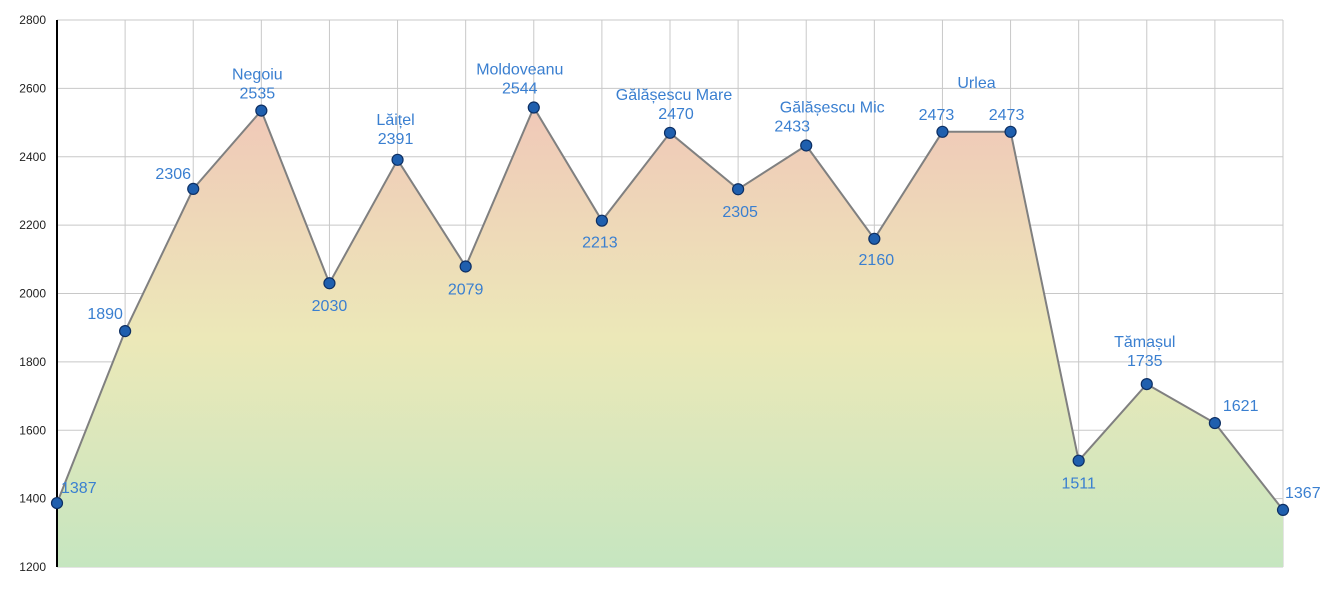 The image size is (1337, 589). What do you see at coordinates (32, 430) in the screenshot?
I see `y-tick-label: 1600` at bounding box center [32, 430].